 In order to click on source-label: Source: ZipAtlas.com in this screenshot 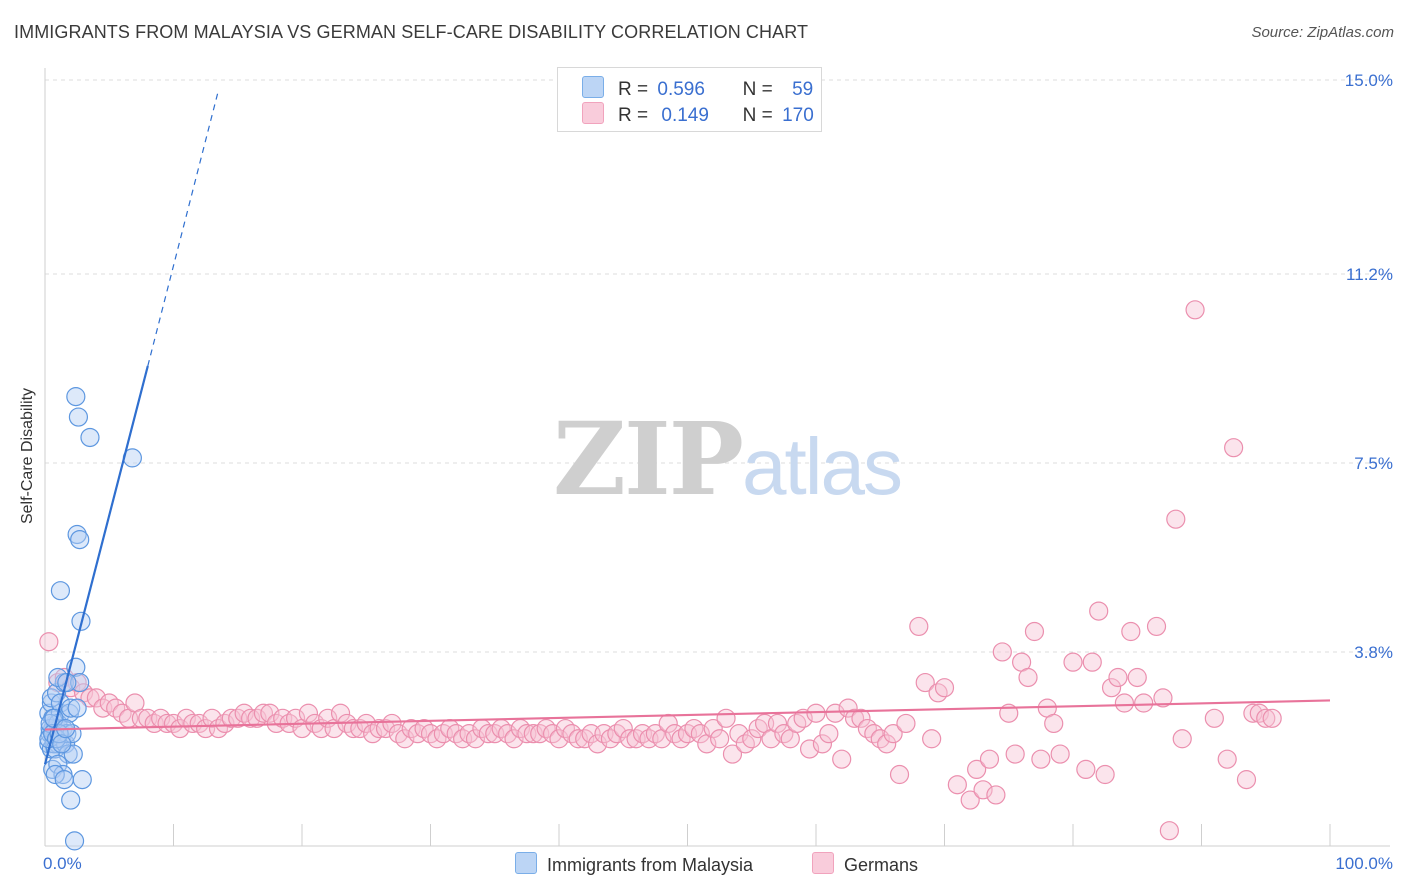, I will do `click(1322, 32)`.